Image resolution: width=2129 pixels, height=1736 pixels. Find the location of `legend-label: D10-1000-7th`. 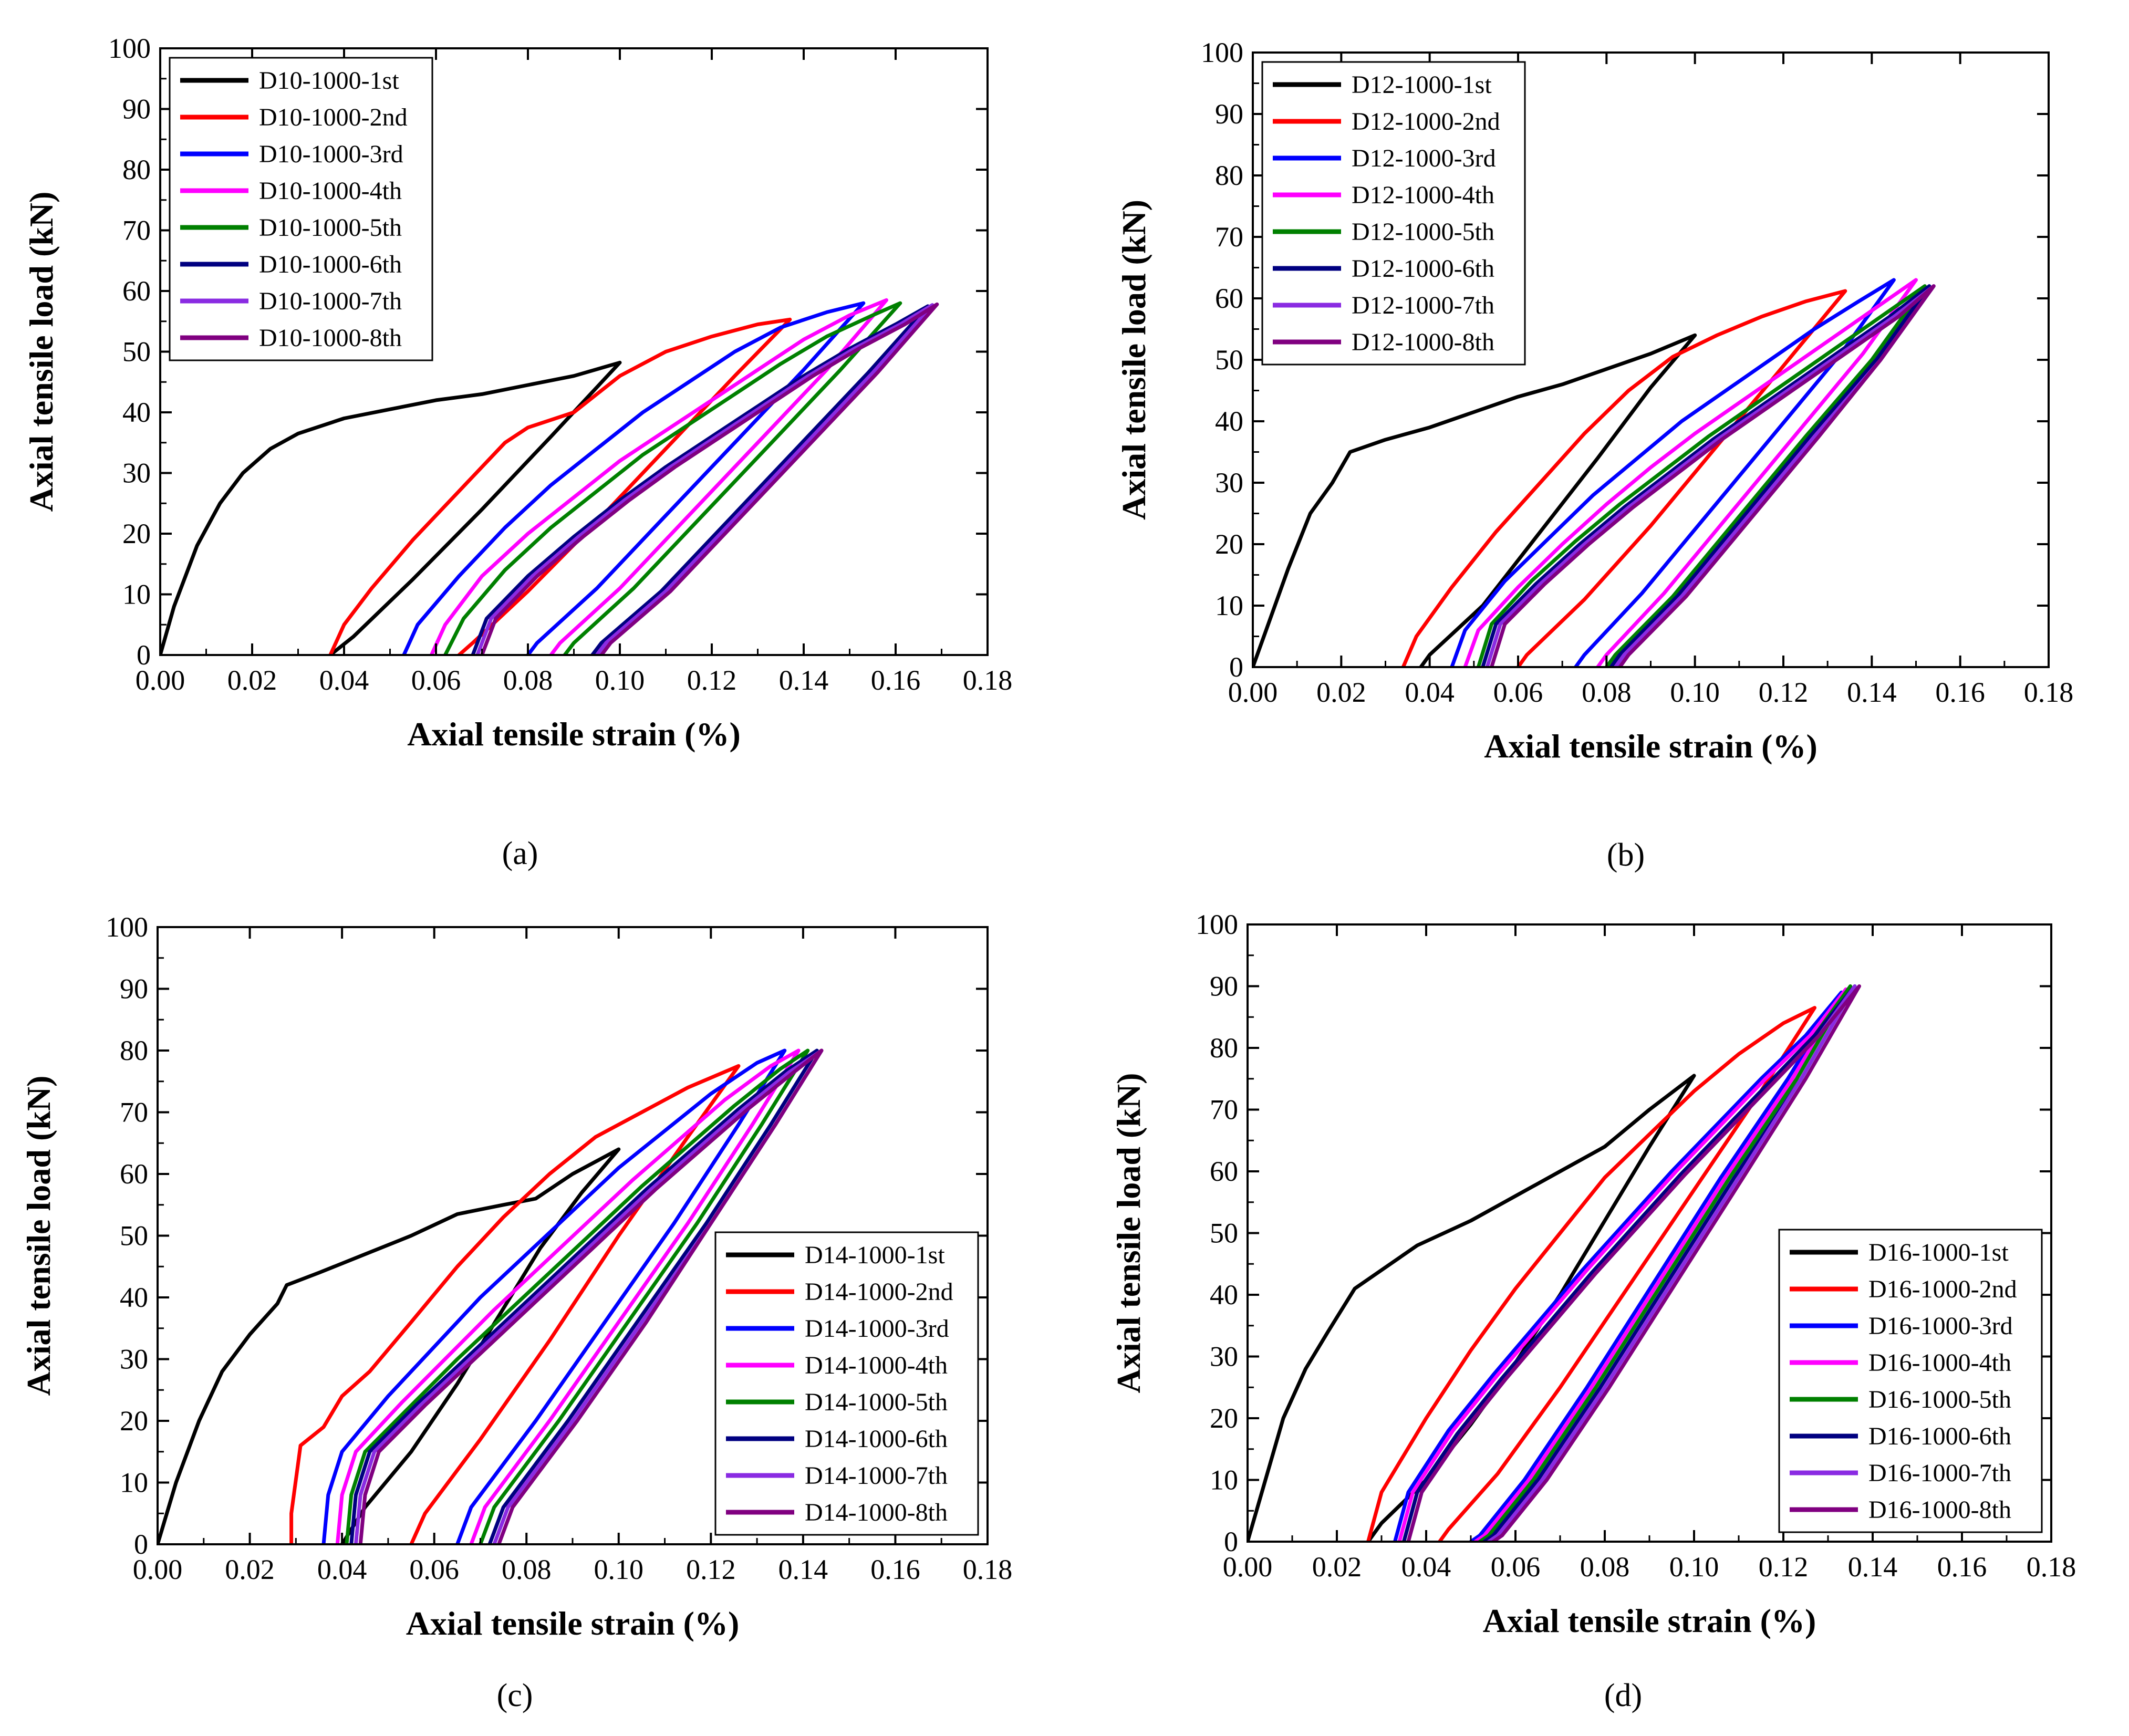

legend-label: D10-1000-7th is located at coordinates (330, 301).